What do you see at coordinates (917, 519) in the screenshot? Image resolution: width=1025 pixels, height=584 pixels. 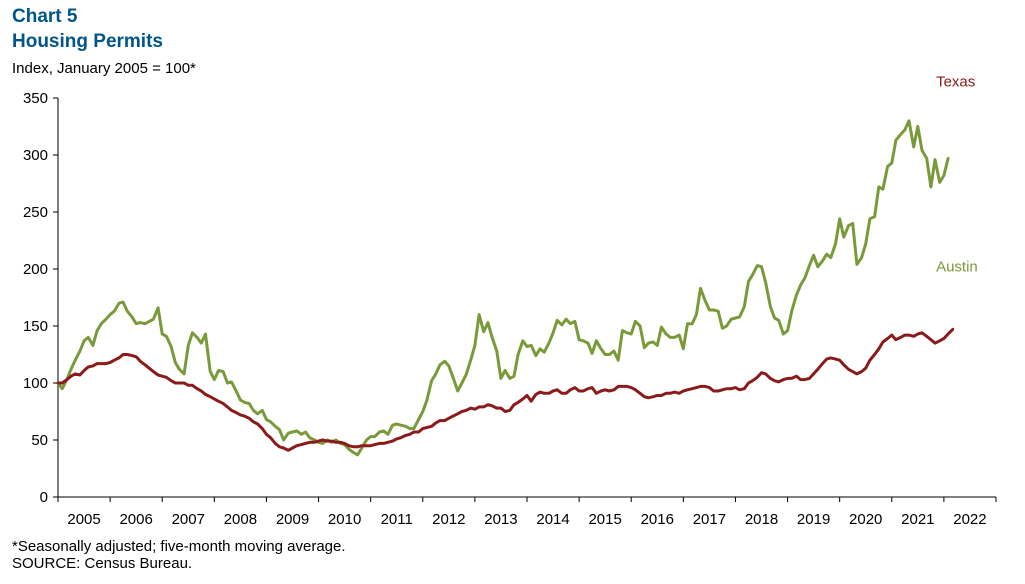 I see `x-tick-label: 2021` at bounding box center [917, 519].